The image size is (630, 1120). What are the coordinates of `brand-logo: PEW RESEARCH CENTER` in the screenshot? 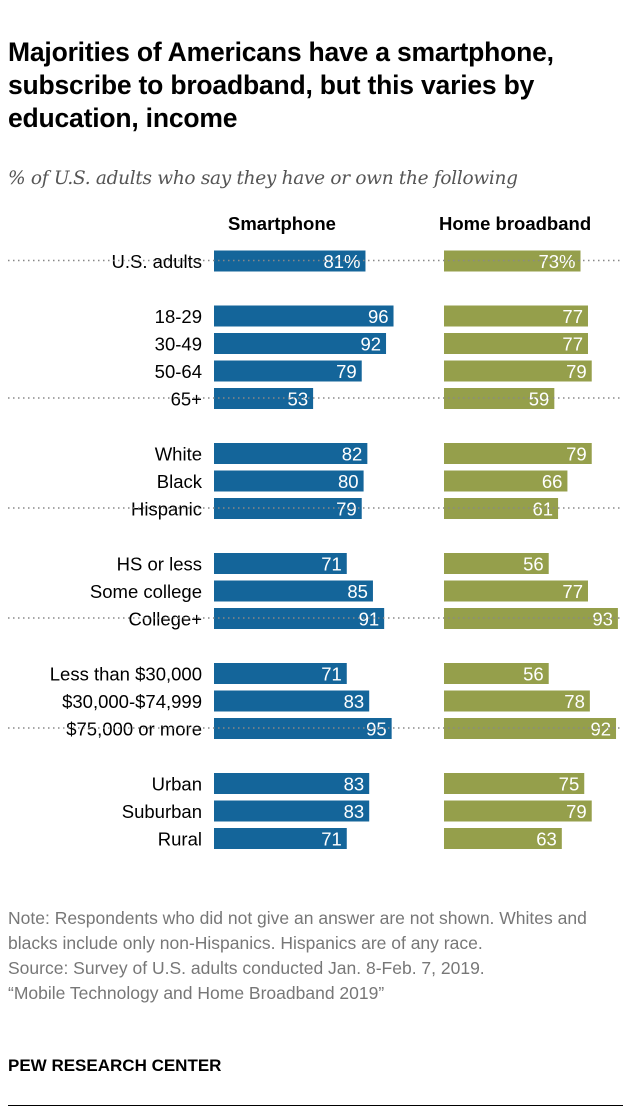 It's located at (115, 1065).